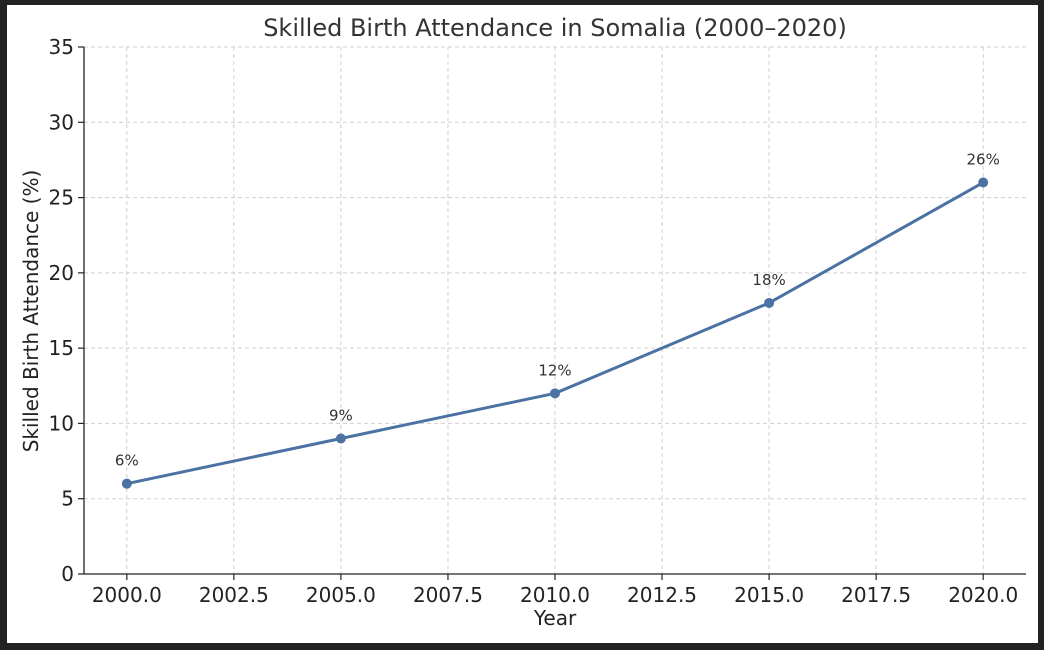 Image resolution: width=1044 pixels, height=650 pixels. What do you see at coordinates (127, 595) in the screenshot?
I see `x-tick-label: 2000.0` at bounding box center [127, 595].